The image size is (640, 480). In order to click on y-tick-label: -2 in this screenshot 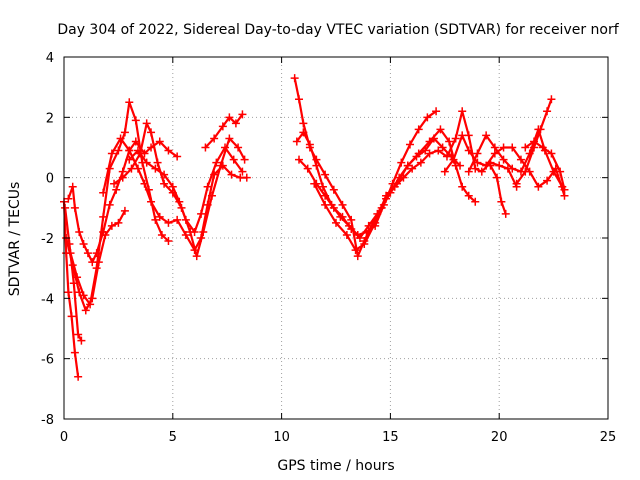, I will do `click(47, 239)`.